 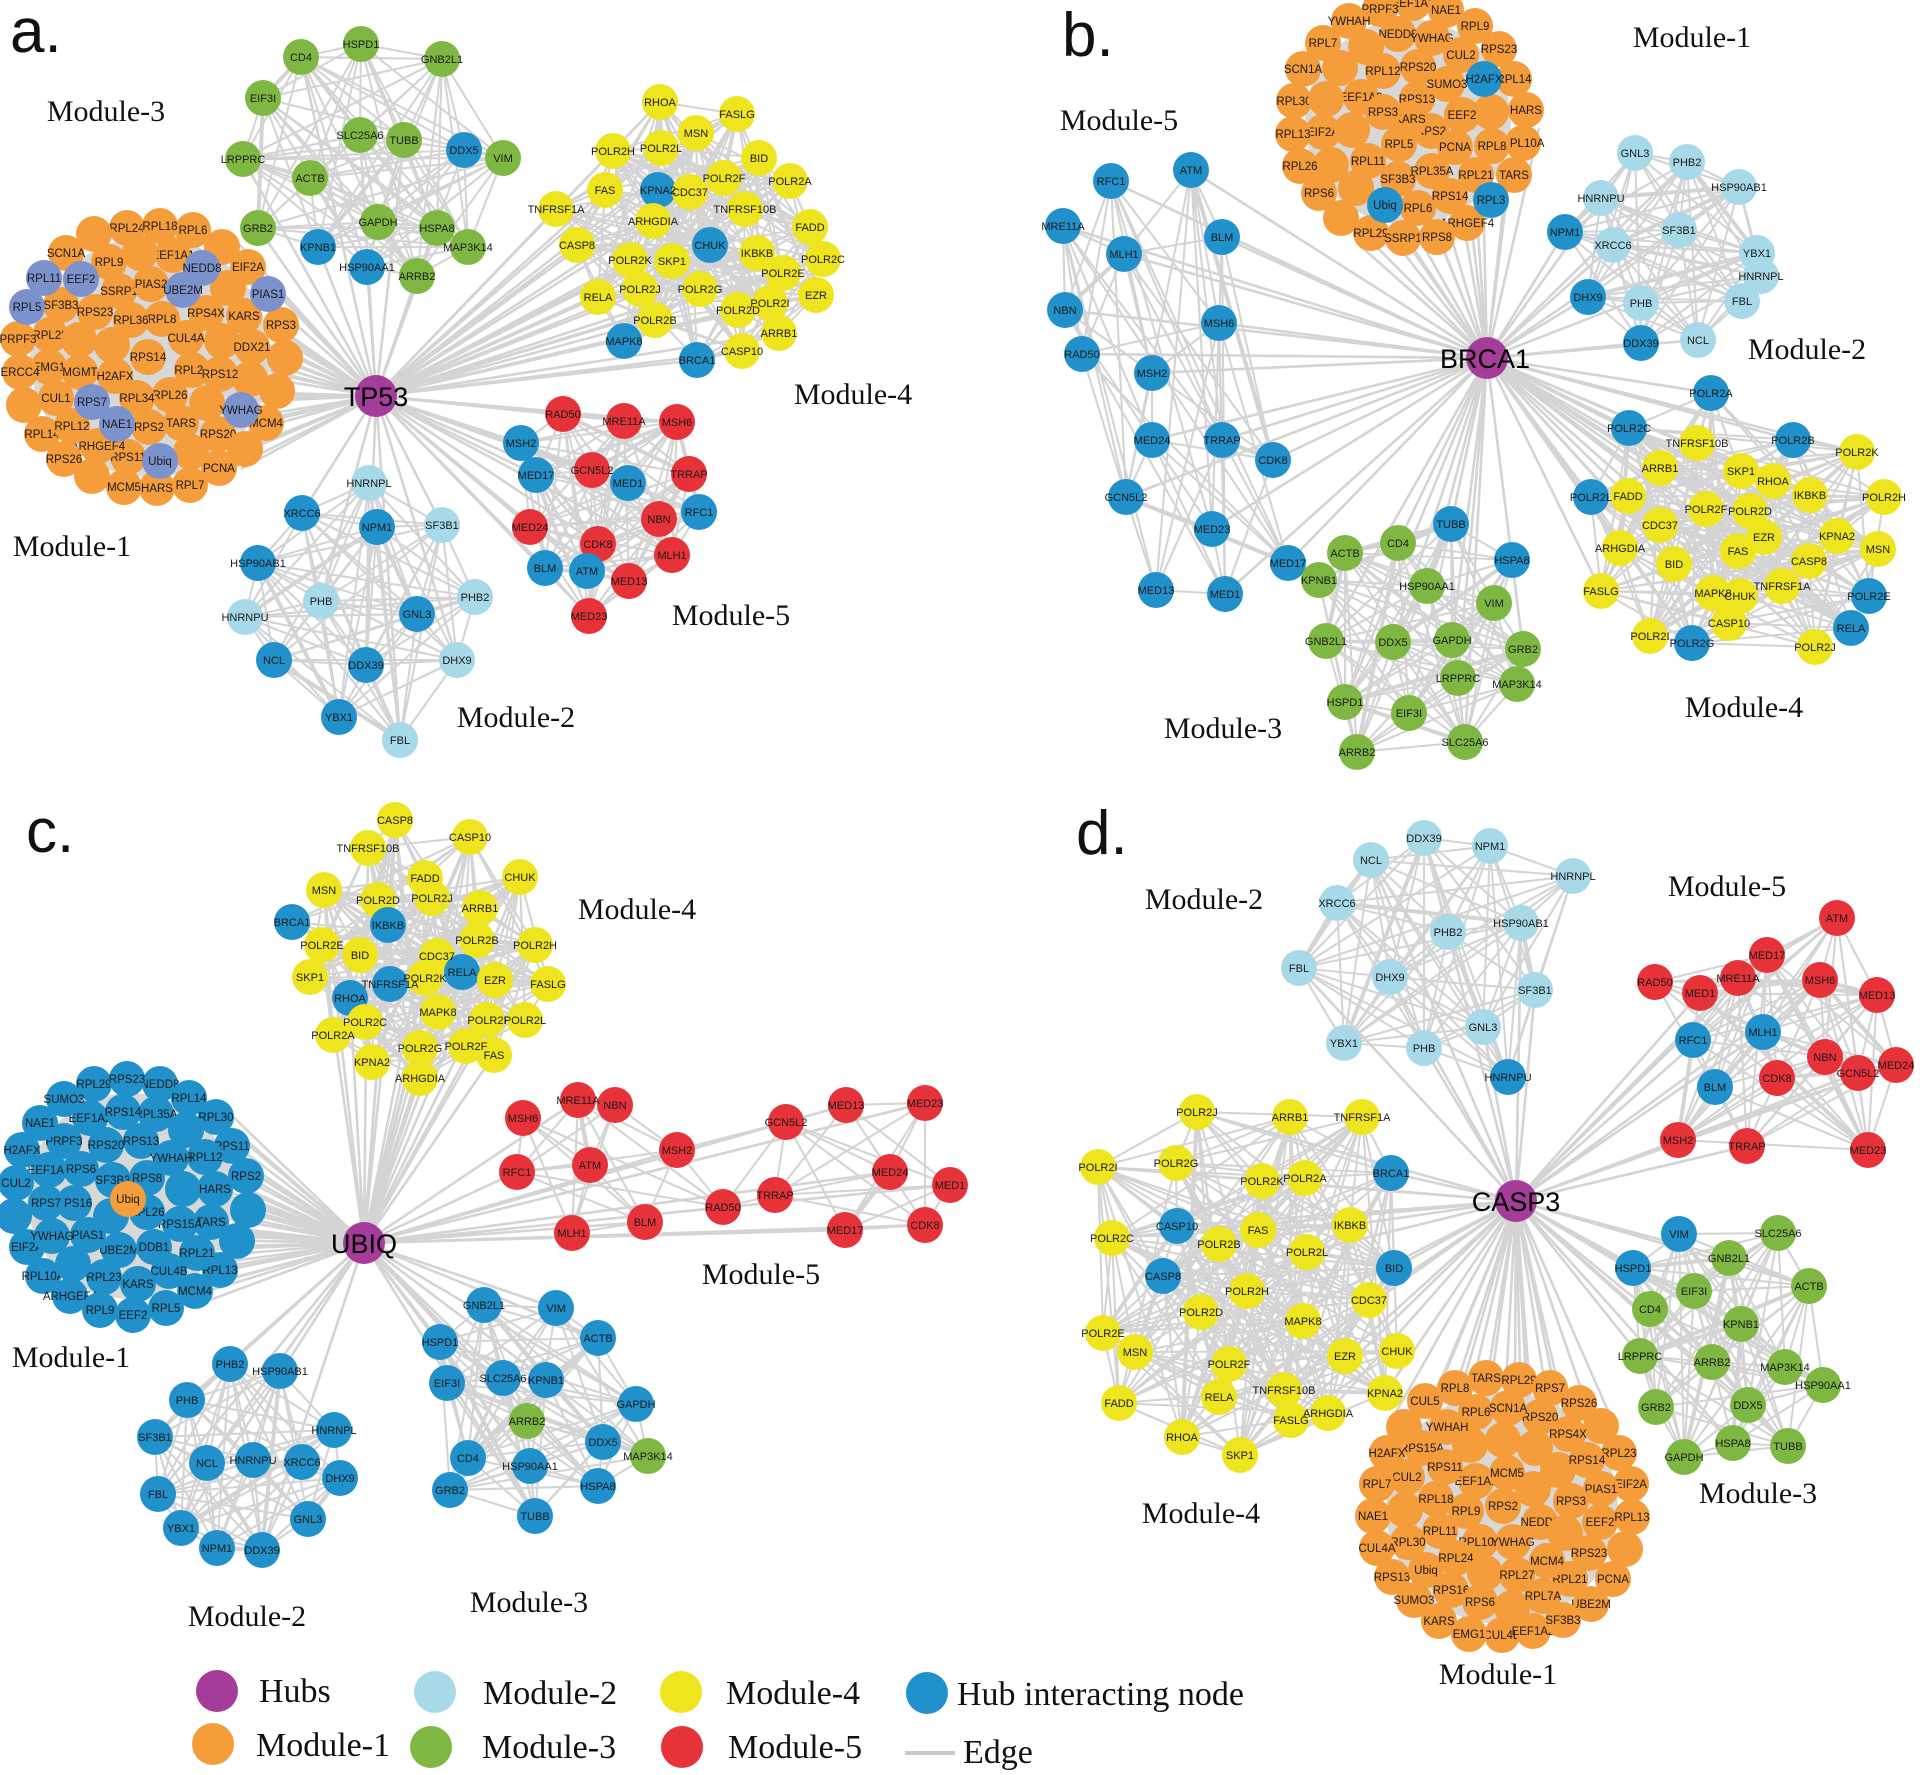 I want to click on svg-text: SKP1, so click(x=310, y=978).